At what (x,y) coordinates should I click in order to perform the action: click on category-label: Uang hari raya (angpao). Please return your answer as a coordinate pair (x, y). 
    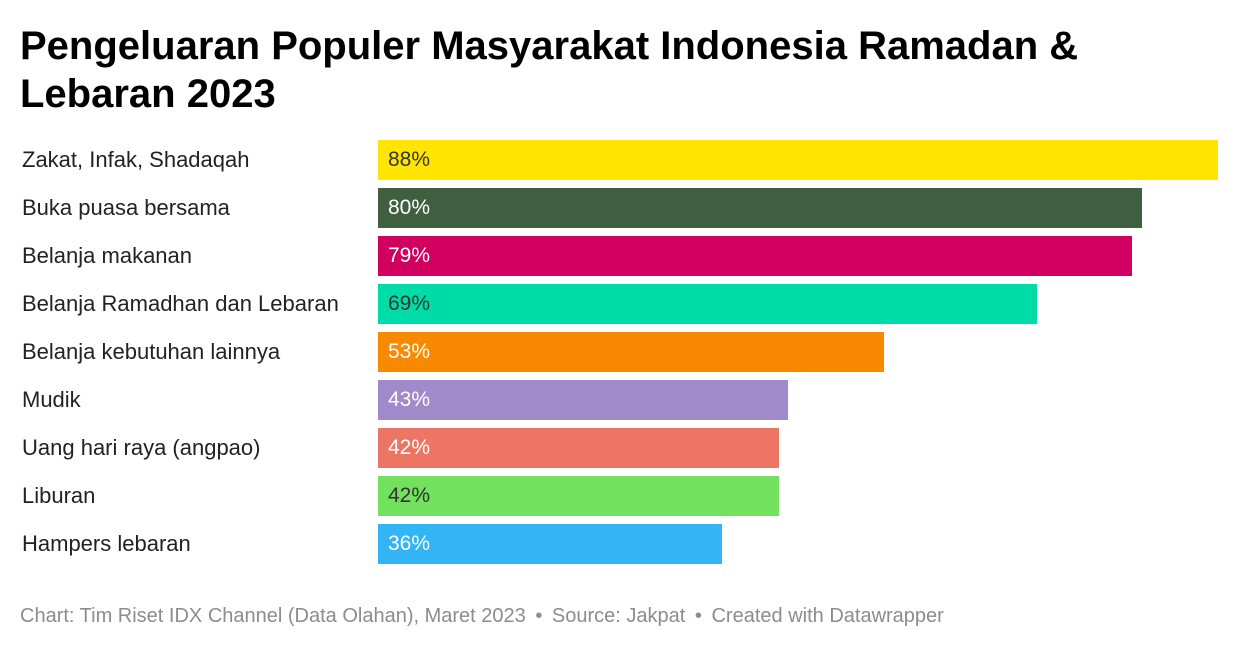
    Looking at the image, I should click on (141, 447).